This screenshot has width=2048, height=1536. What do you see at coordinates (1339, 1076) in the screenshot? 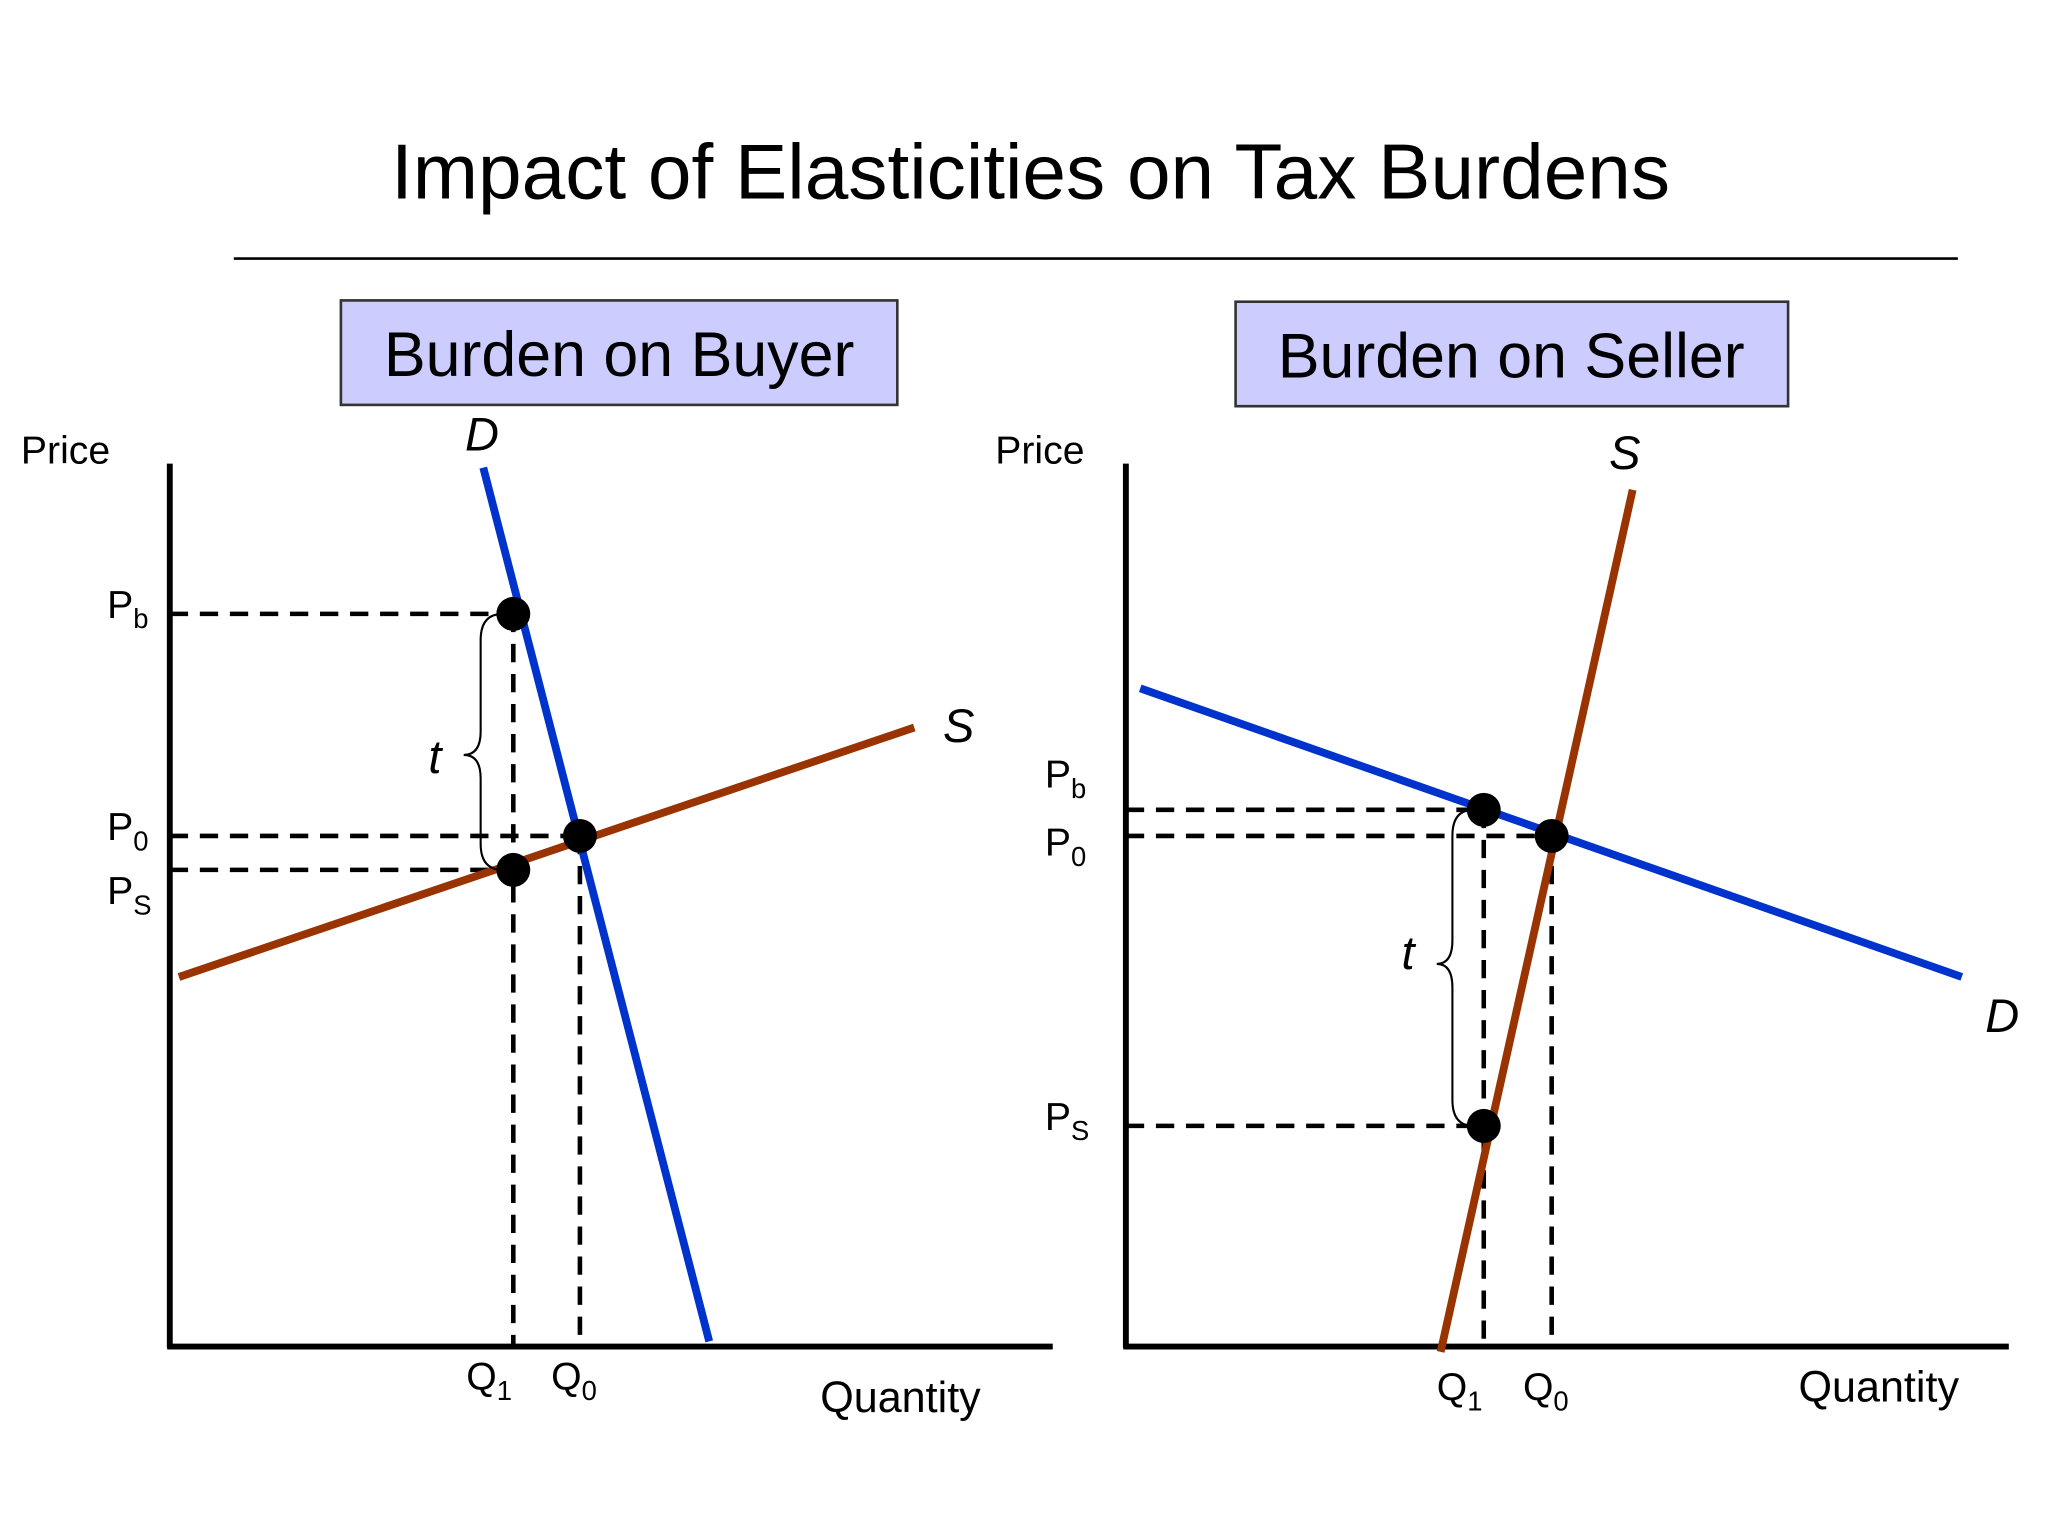
I see `guide-lines` at bounding box center [1339, 1076].